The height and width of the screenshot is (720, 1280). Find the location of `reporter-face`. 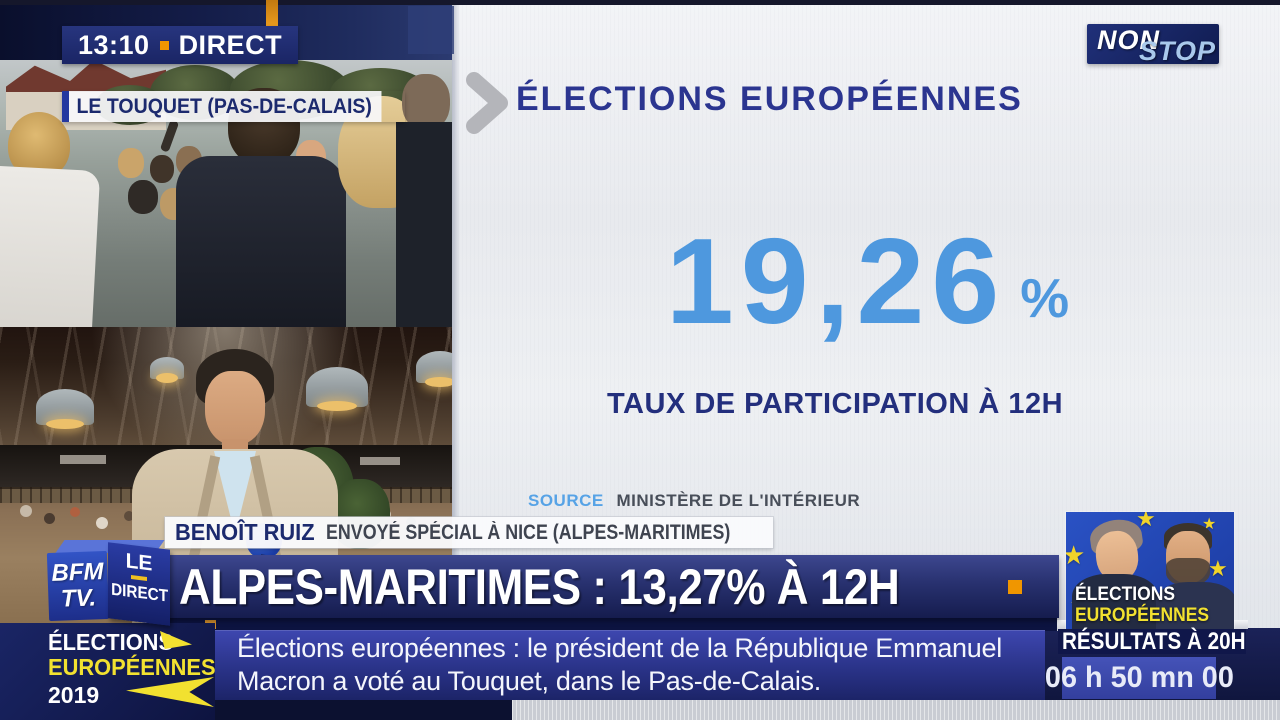

reporter-face is located at coordinates (235, 408).